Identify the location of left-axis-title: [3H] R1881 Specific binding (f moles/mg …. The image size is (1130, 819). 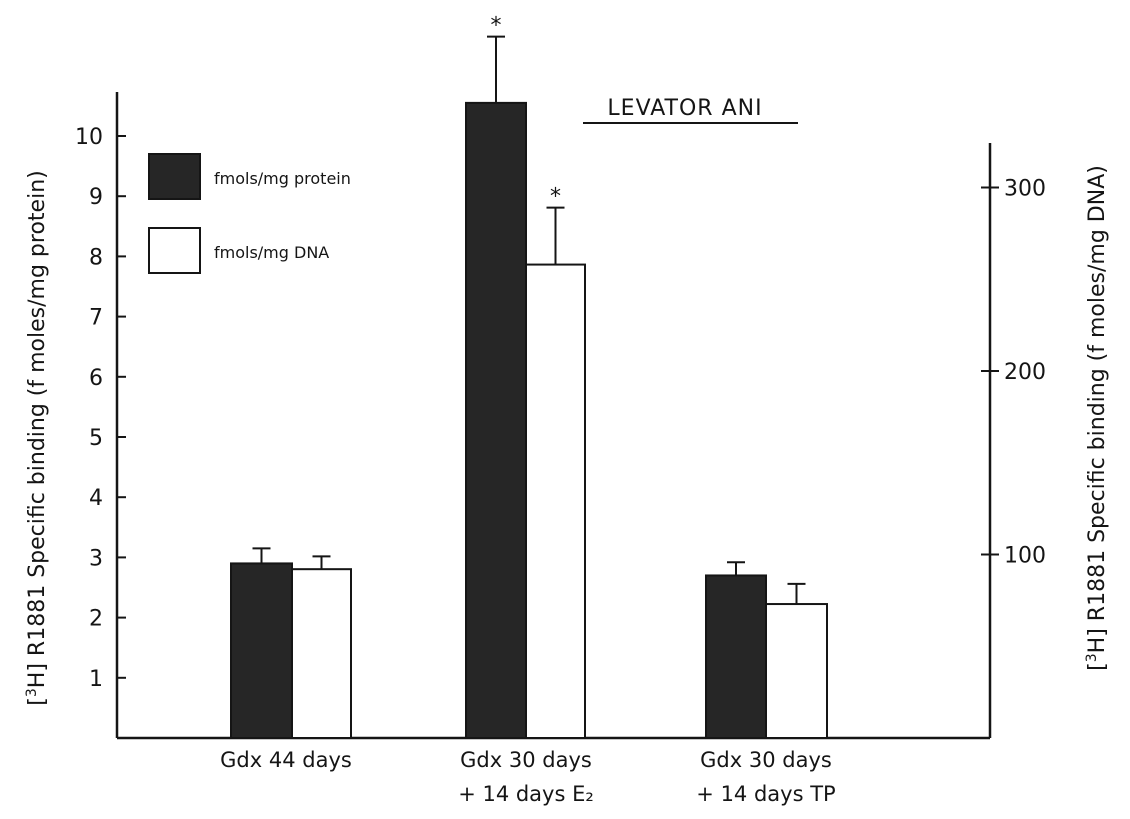
(37, 437).